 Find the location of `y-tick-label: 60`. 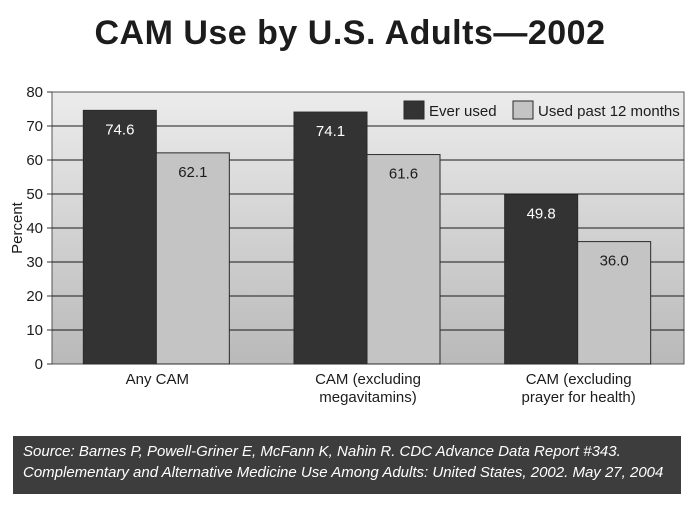

y-tick-label: 60 is located at coordinates (34, 160).